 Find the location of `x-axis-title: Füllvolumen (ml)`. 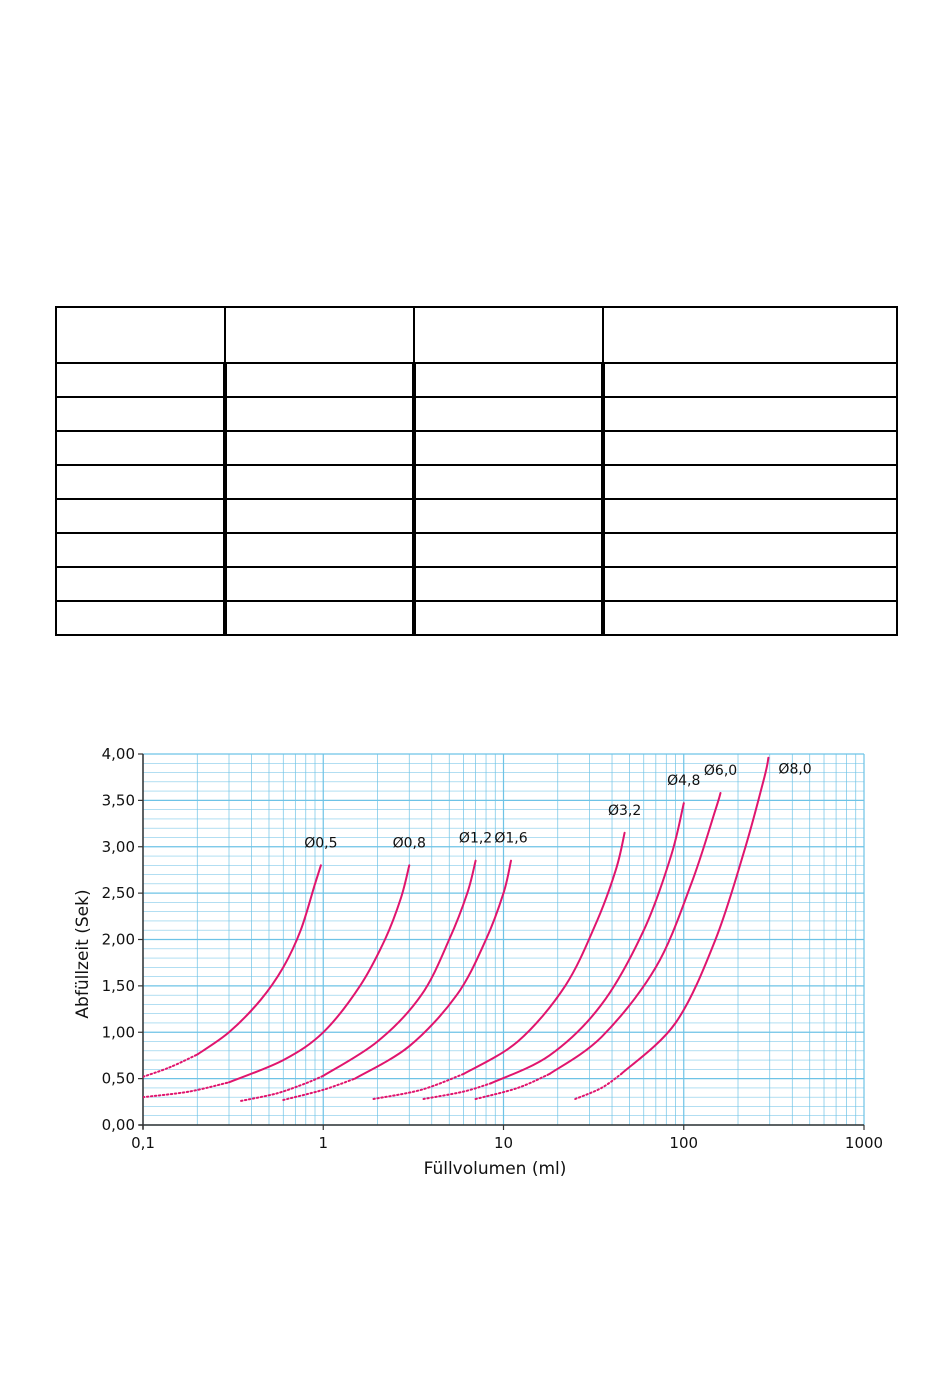

x-axis-title: Füllvolumen (ml) is located at coordinates (495, 1169).